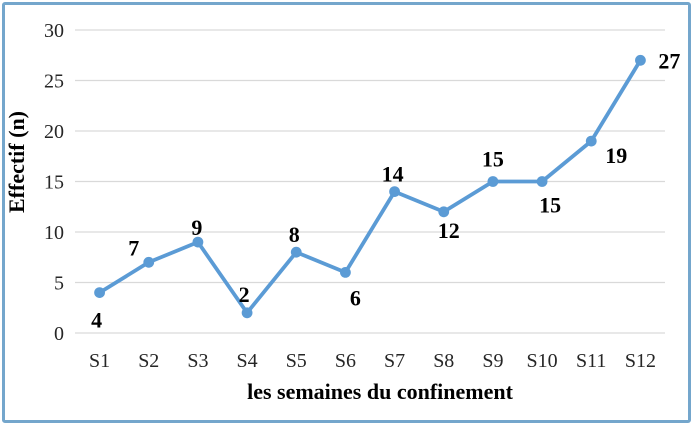  I want to click on y-tick-label: 25, so click(54, 82).